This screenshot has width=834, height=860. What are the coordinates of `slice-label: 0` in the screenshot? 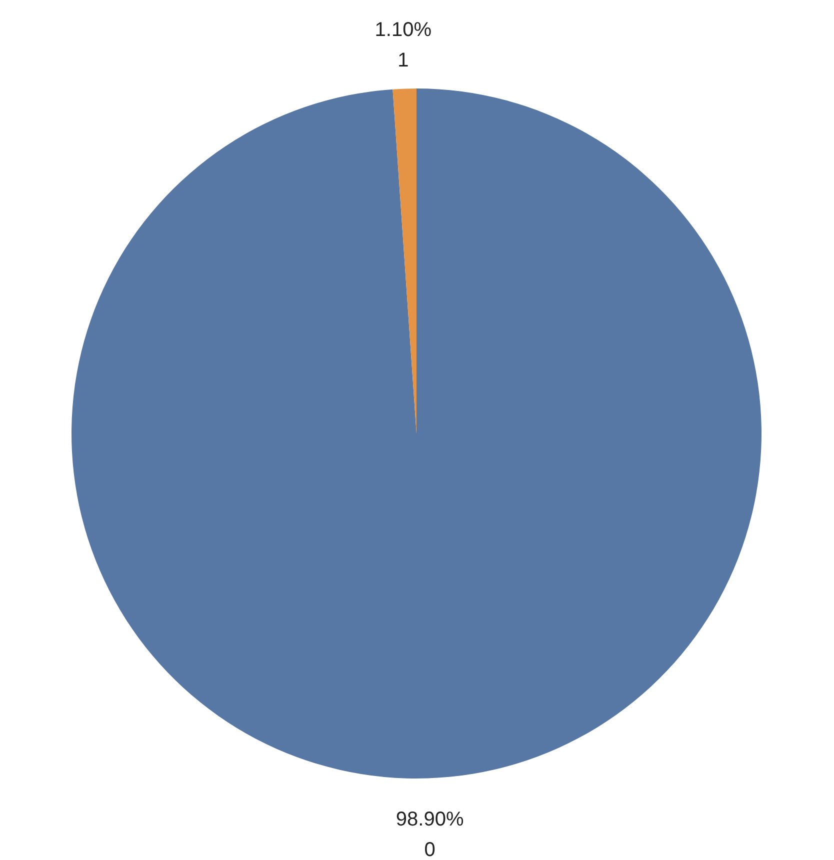 It's located at (430, 849).